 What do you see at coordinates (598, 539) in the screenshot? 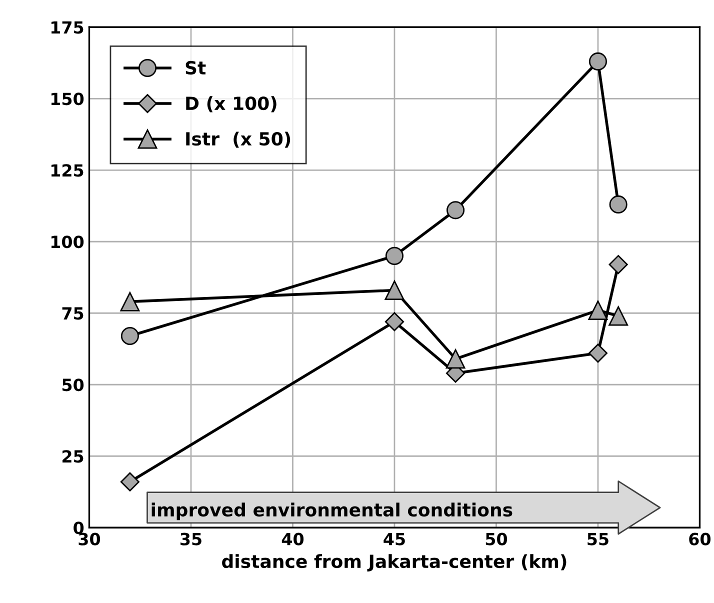
I see `x-tick-label: 55` at bounding box center [598, 539].